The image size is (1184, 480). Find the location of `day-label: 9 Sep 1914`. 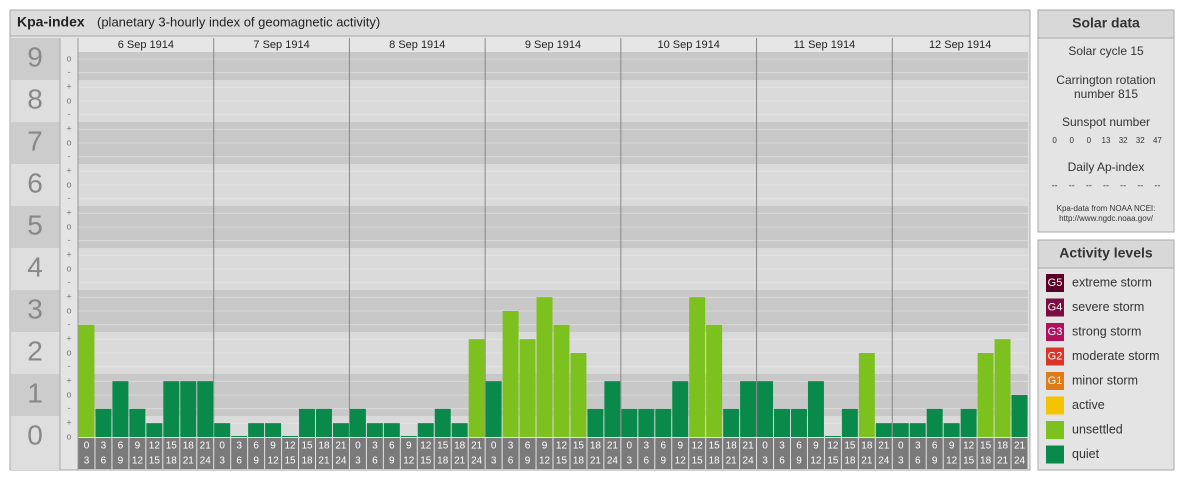

day-label: 9 Sep 1914 is located at coordinates (553, 45).